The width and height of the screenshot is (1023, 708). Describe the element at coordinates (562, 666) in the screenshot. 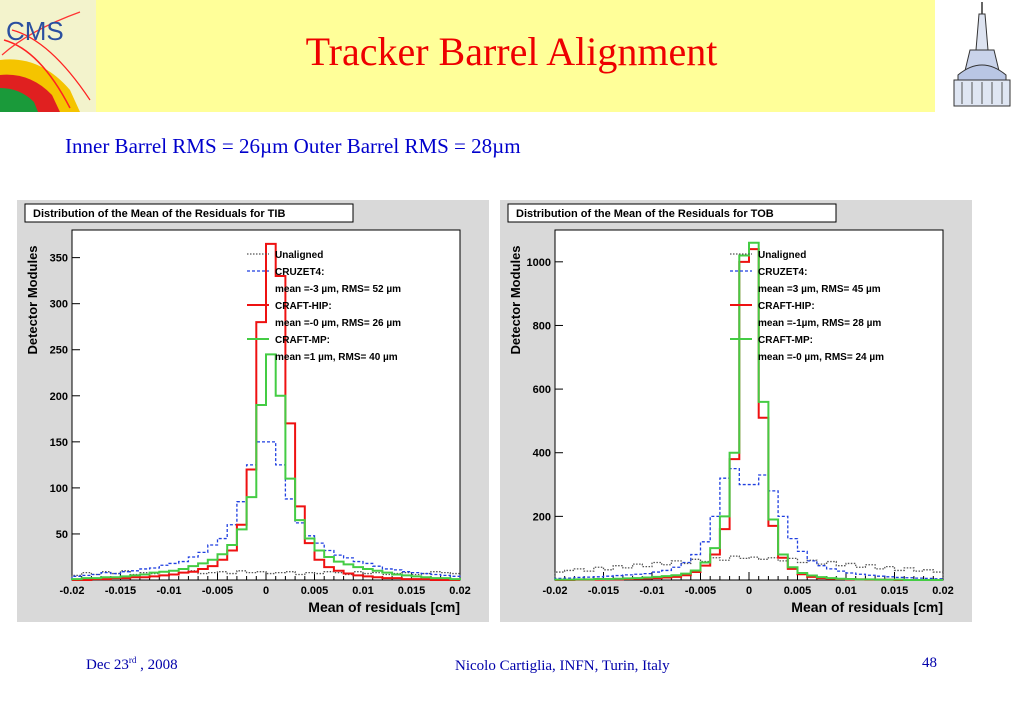

I see `footer-author: Nicolo Cartiglia, INFN, Turin, Italy` at that location.